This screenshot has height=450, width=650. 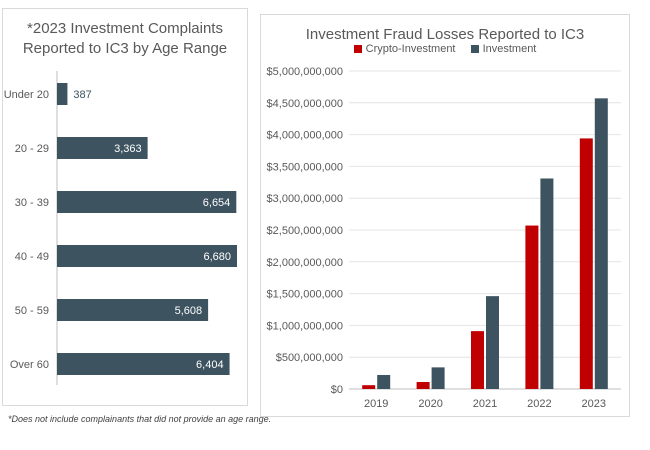 I want to click on legend-swatch-crypto, so click(x=357, y=49).